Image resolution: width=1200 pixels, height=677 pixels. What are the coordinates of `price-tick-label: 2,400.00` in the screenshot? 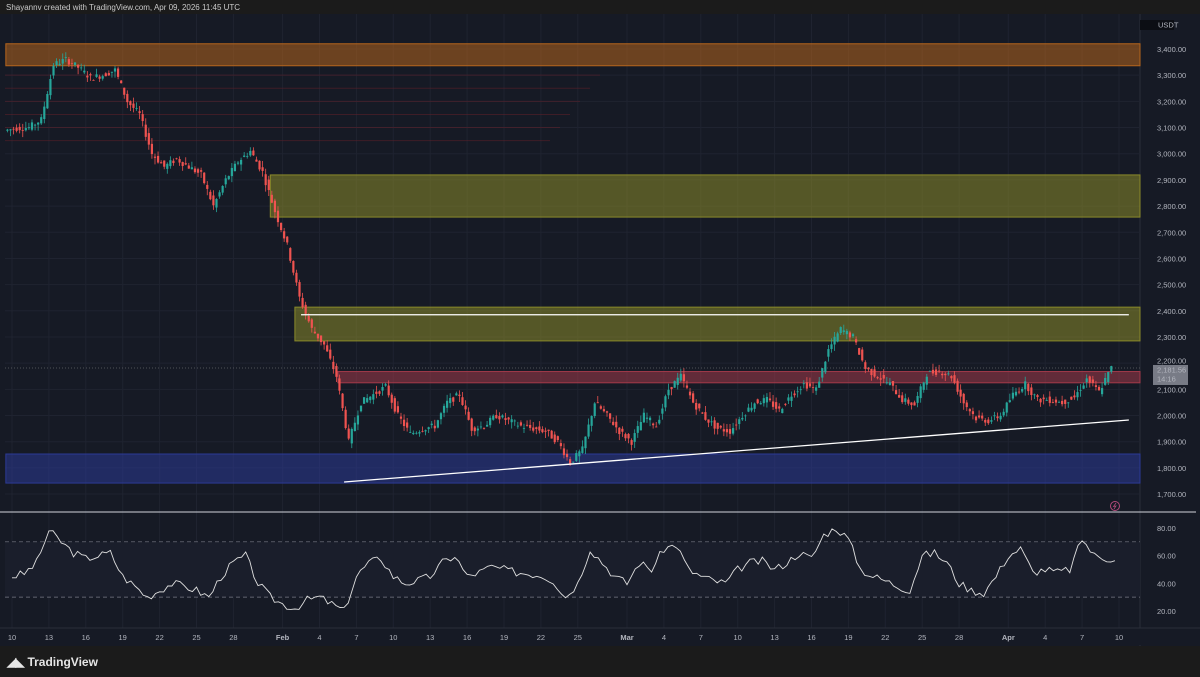 It's located at (1171, 311).